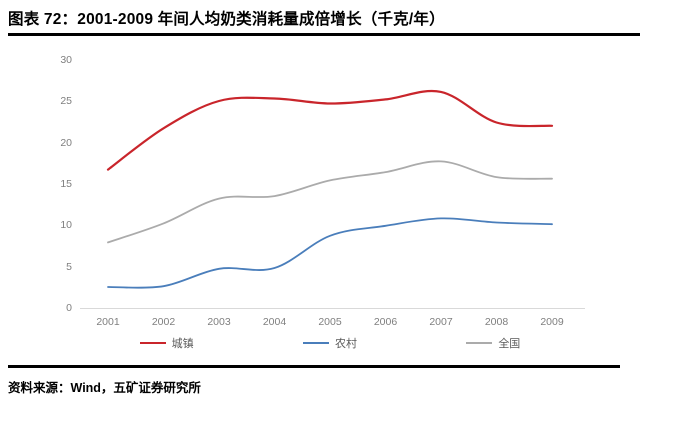  What do you see at coordinates (330, 130) in the screenshot?
I see `series-line-城镇` at bounding box center [330, 130].